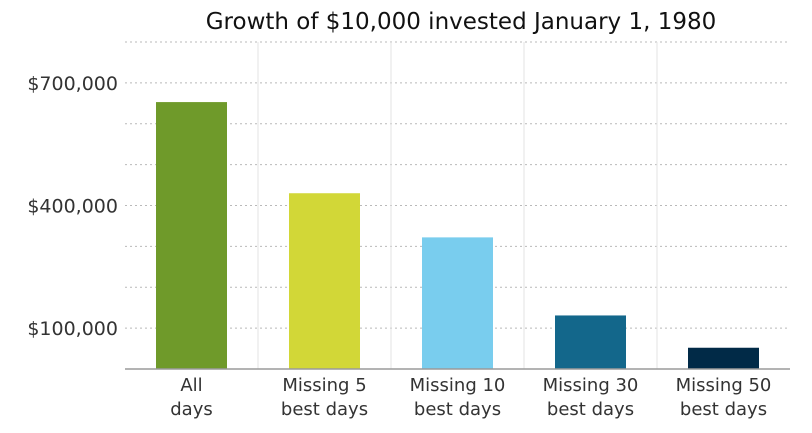  What do you see at coordinates (324, 385) in the screenshot?
I see `x-tick-label: Missing 5` at bounding box center [324, 385].